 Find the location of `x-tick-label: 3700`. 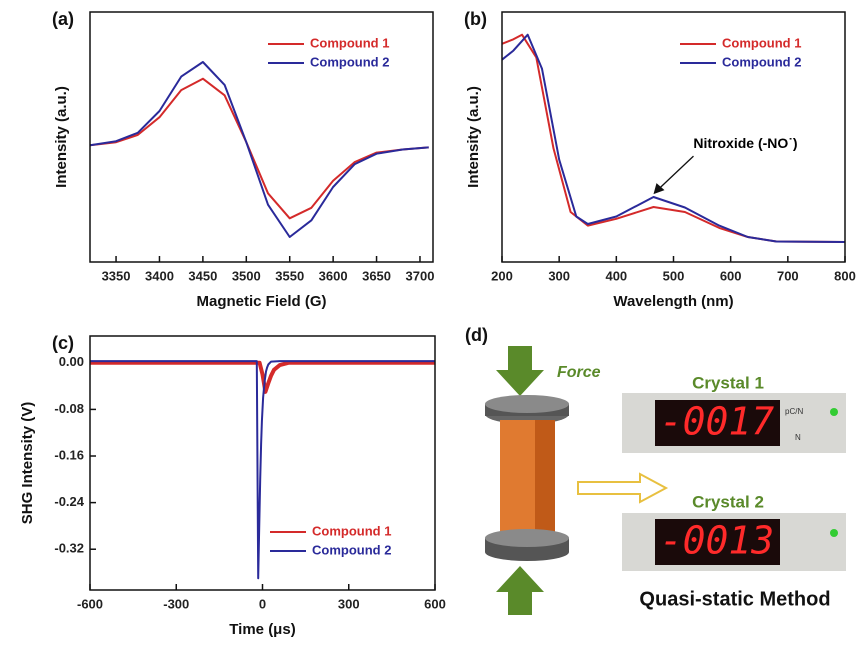

x-tick-label: 3700 is located at coordinates (420, 275).